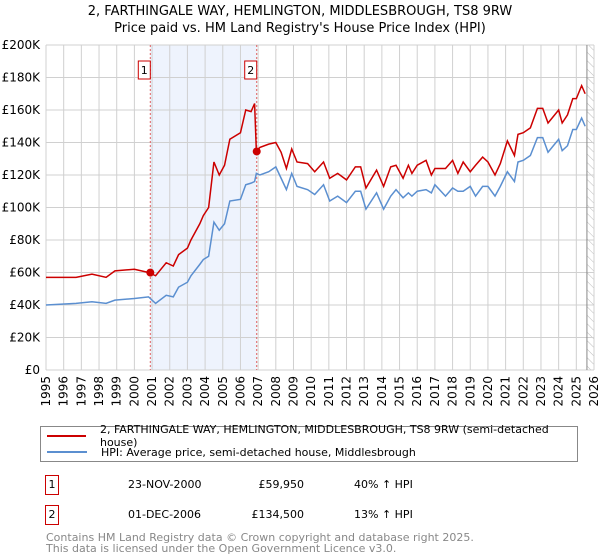  Describe the element at coordinates (205, 391) in the screenshot. I see `x-tick-label: 2004` at that location.